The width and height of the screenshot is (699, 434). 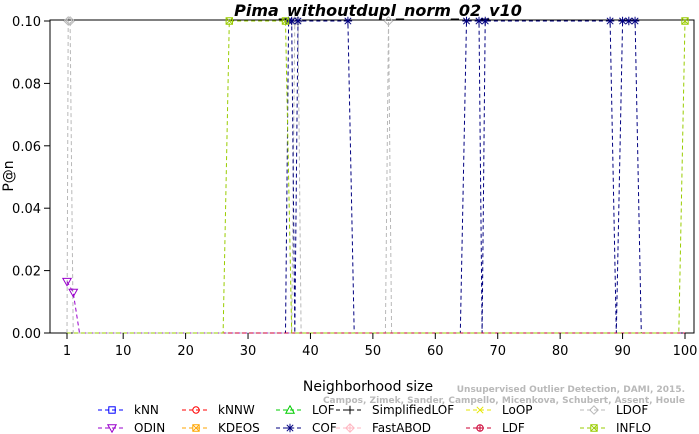 I want to click on y-tick-label: 0.04, so click(x=26, y=209).